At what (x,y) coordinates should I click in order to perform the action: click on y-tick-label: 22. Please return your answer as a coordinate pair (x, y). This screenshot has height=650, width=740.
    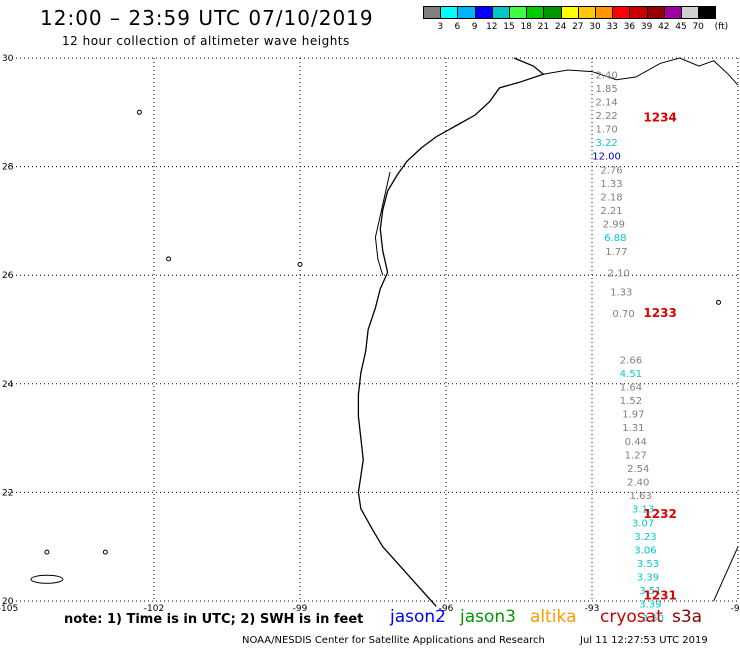
    Looking at the image, I should click on (7, 493).